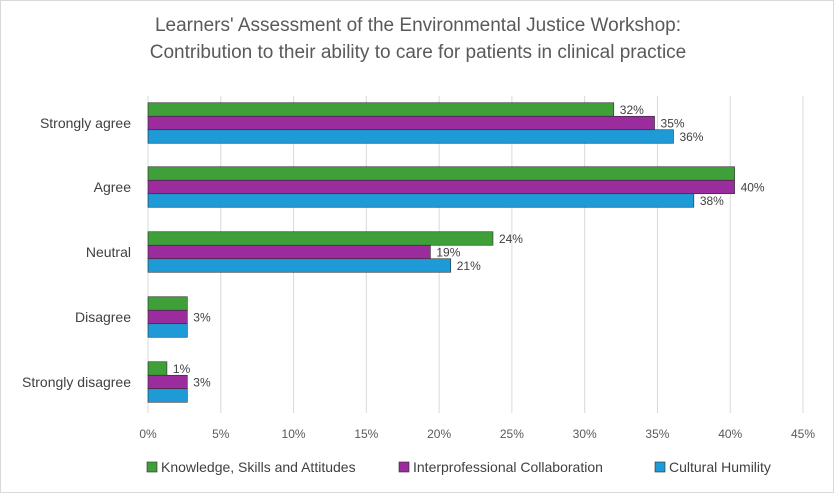 This screenshot has width=834, height=494. Describe the element at coordinates (148, 434) in the screenshot. I see `x-tick-label: 0%` at that location.